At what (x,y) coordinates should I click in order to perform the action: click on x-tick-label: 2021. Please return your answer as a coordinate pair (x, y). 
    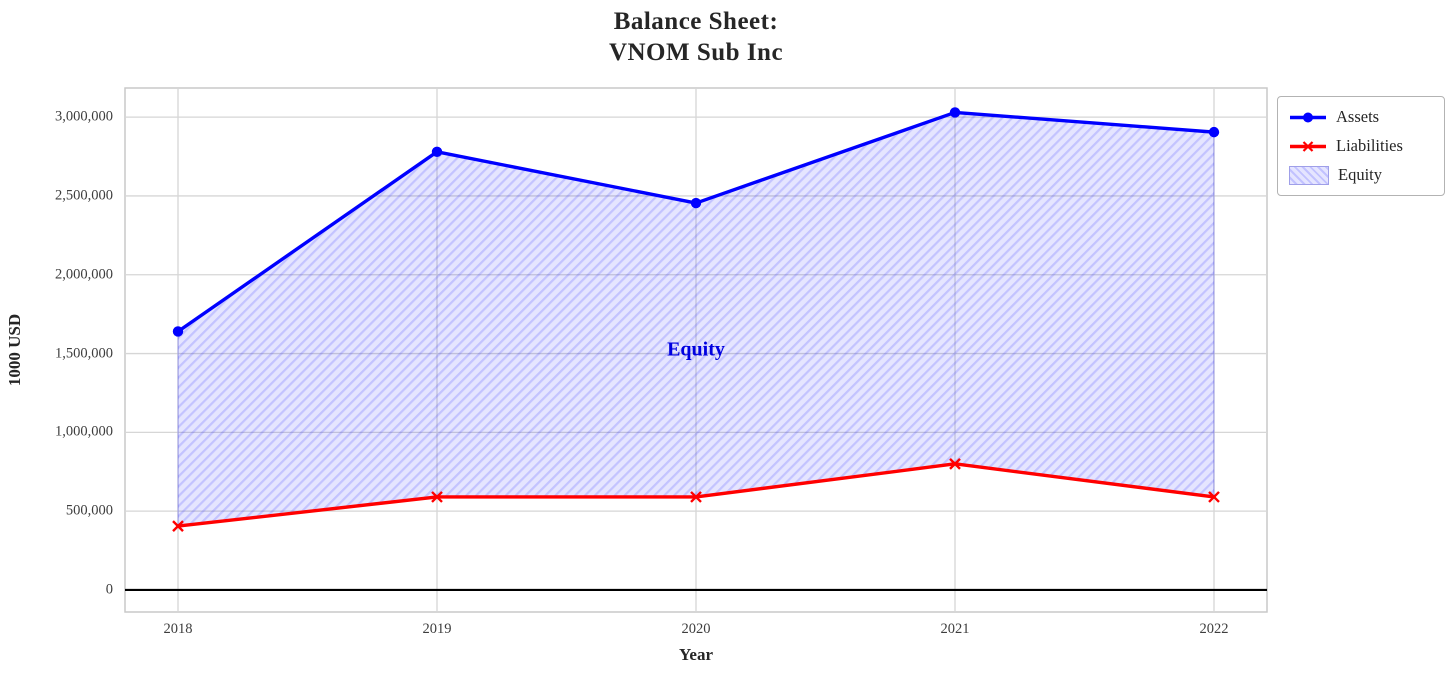
    Looking at the image, I should click on (955, 629).